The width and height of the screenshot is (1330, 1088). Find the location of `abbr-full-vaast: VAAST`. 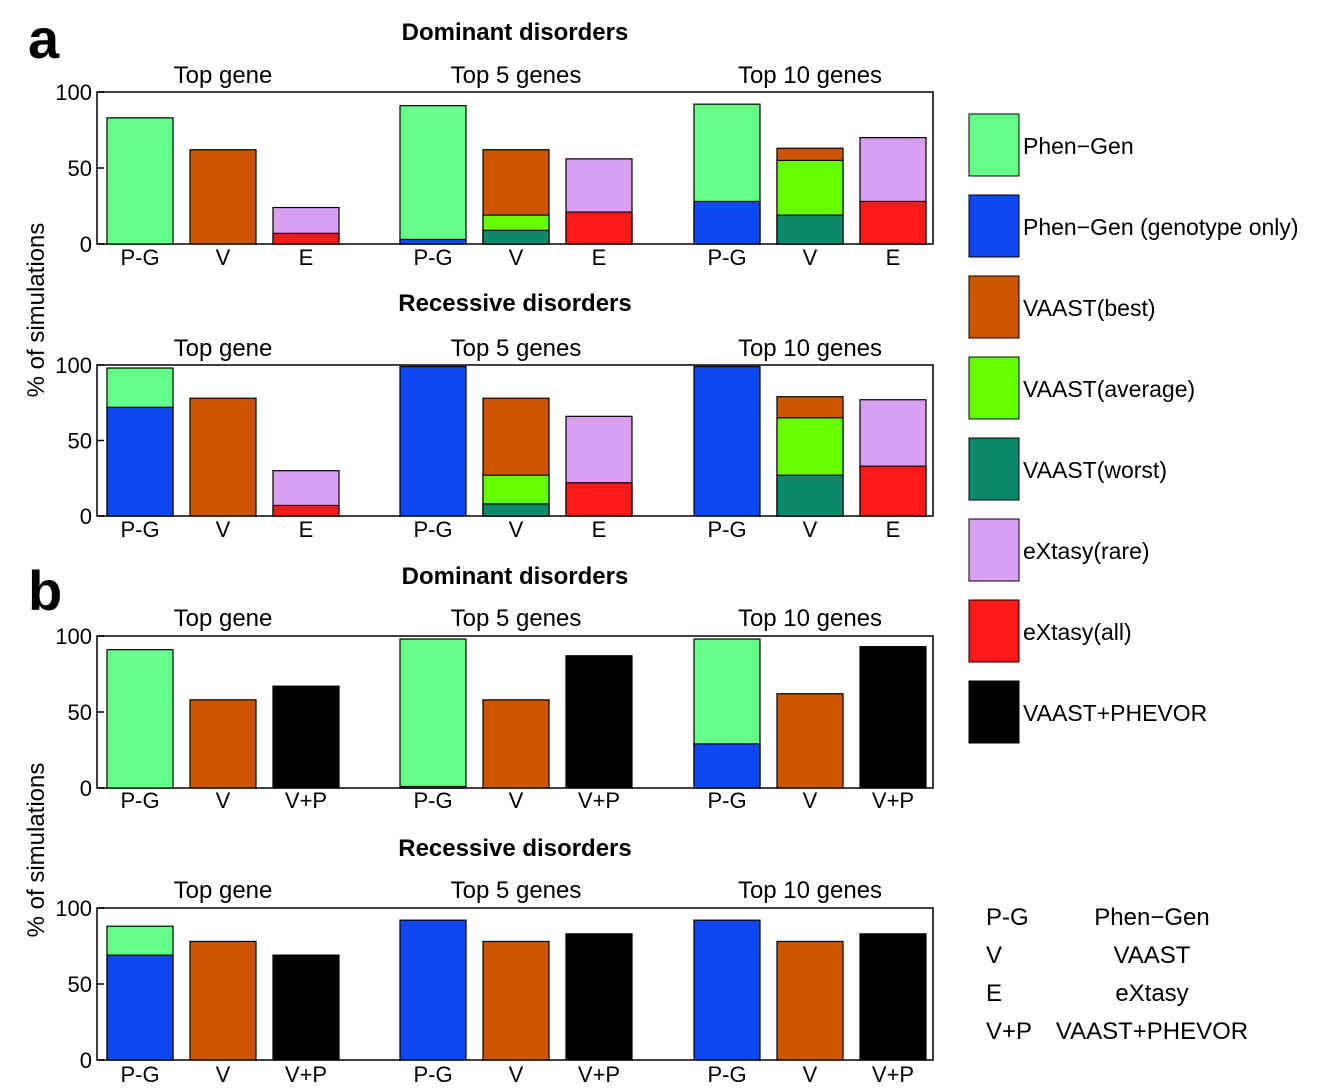

abbr-full-vaast: VAAST is located at coordinates (1152, 955).